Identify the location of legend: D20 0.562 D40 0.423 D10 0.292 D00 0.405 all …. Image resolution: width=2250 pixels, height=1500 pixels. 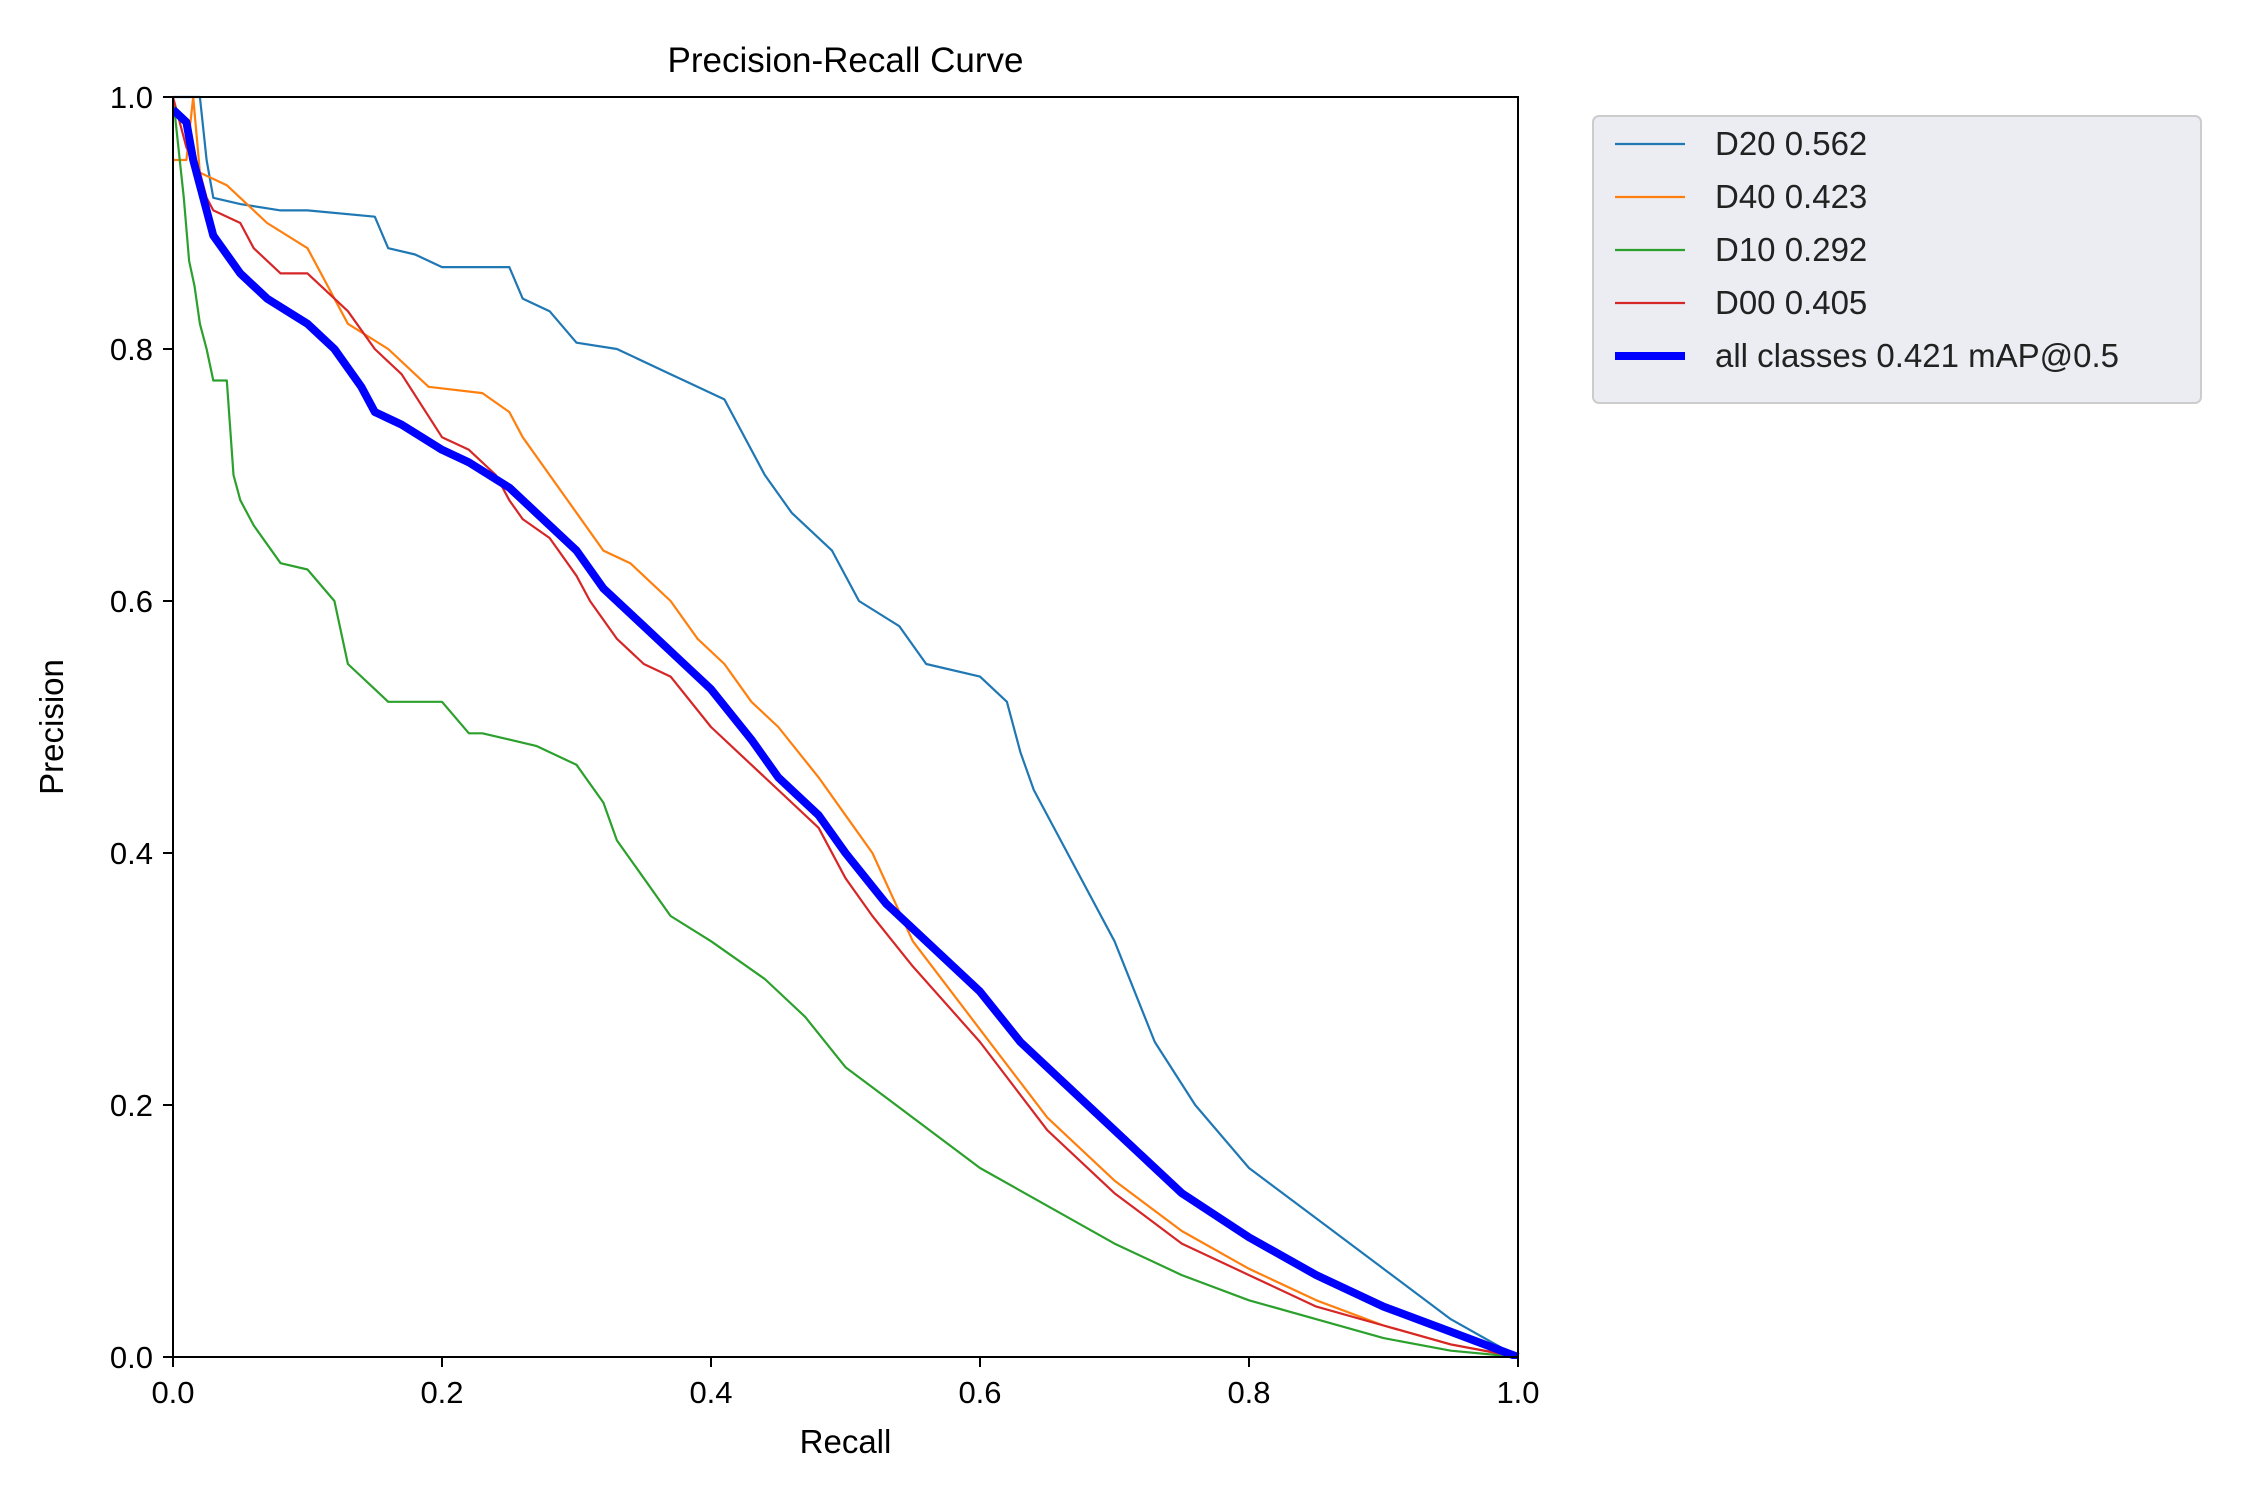
(1897, 259).